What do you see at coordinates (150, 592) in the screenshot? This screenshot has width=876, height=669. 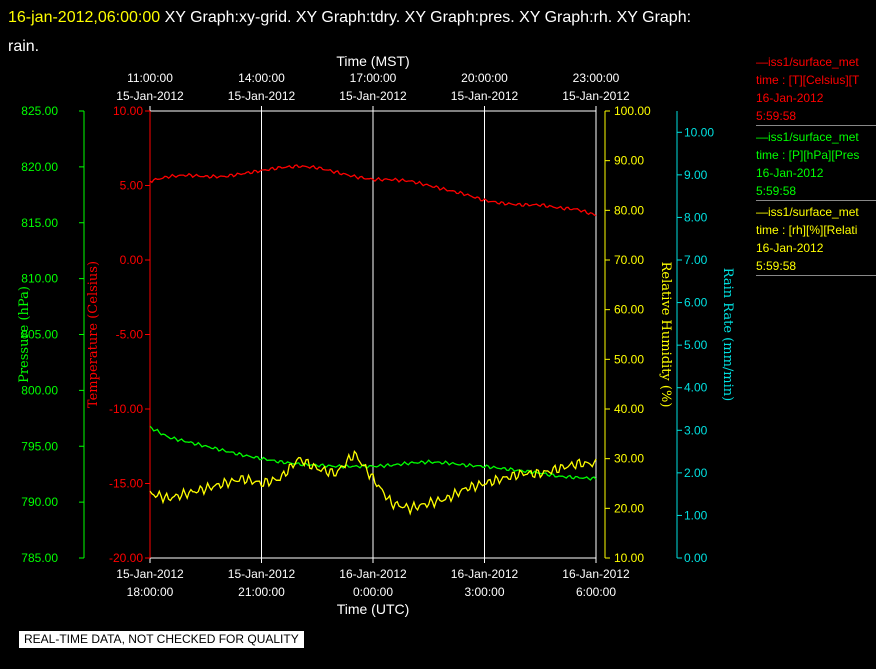 I see `x-tick-label-utc-time: 18:00:00` at bounding box center [150, 592].